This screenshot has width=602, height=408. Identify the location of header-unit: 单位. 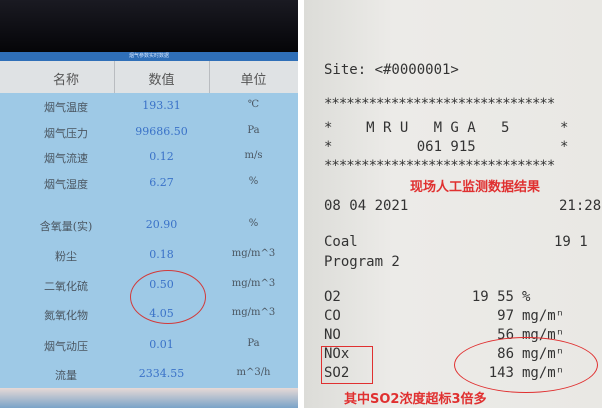
(253, 80).